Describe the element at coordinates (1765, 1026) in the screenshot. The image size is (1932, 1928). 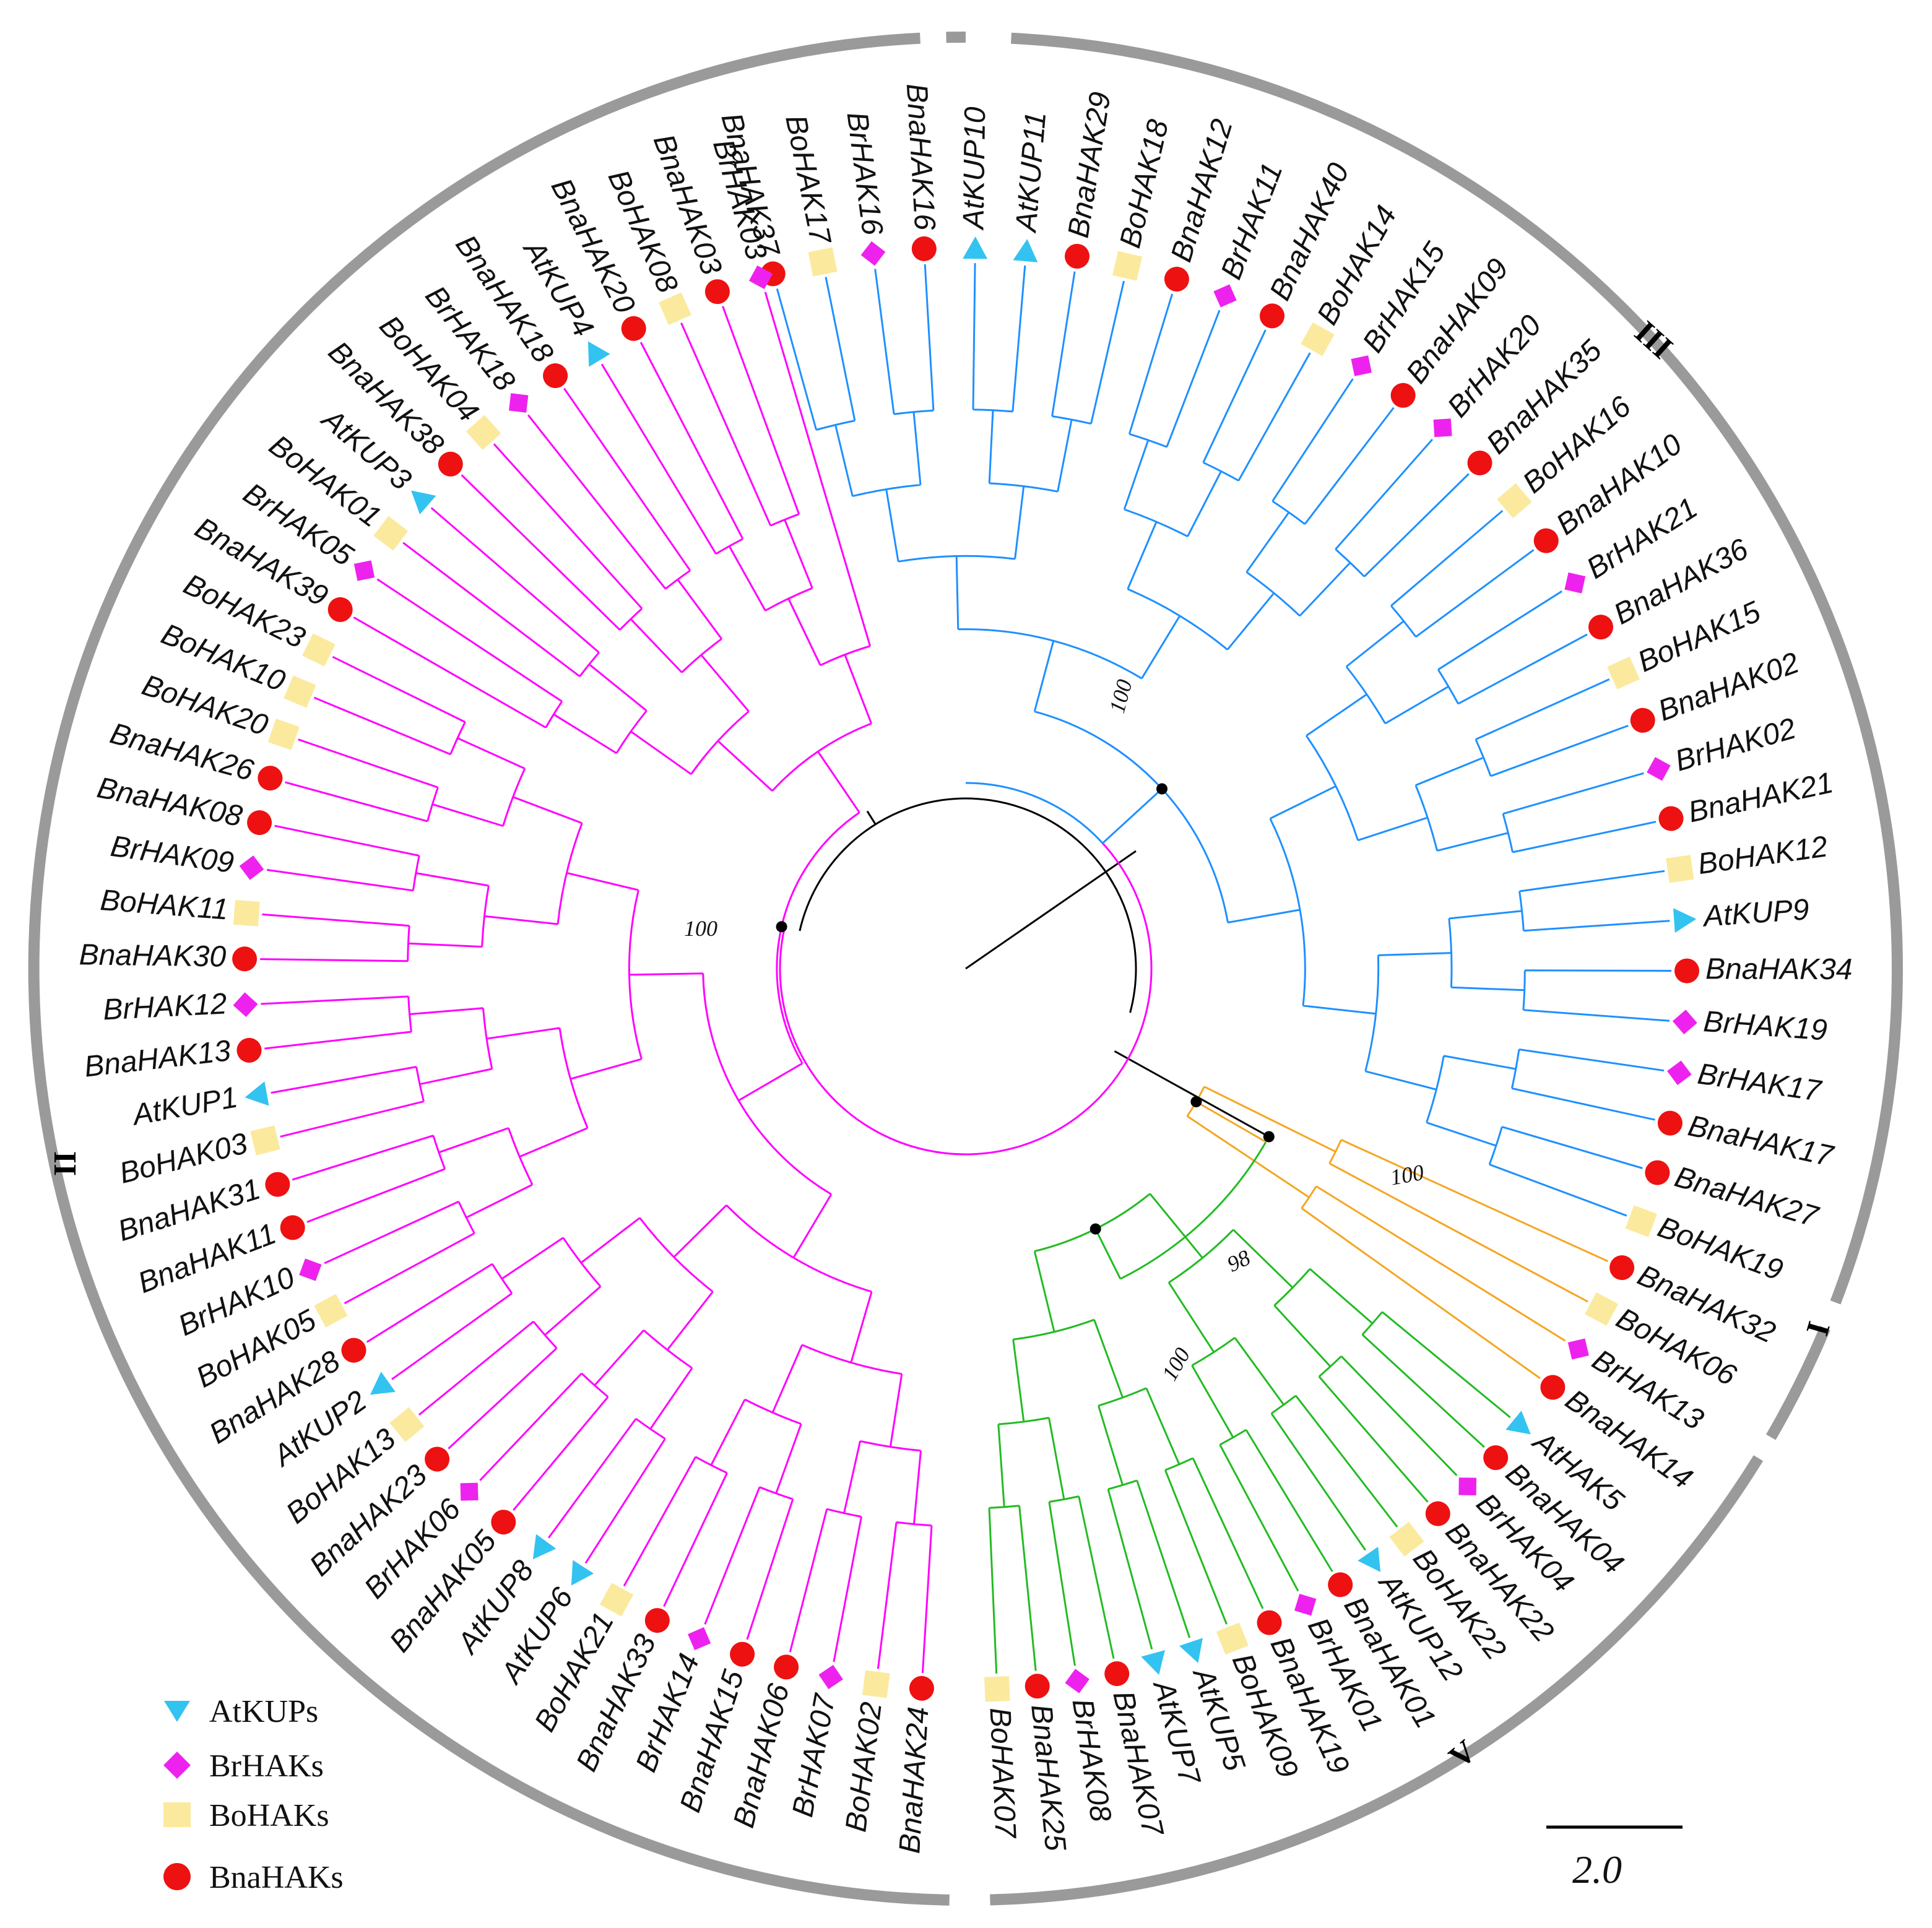
I see `tip-label: BrHAK19` at that location.